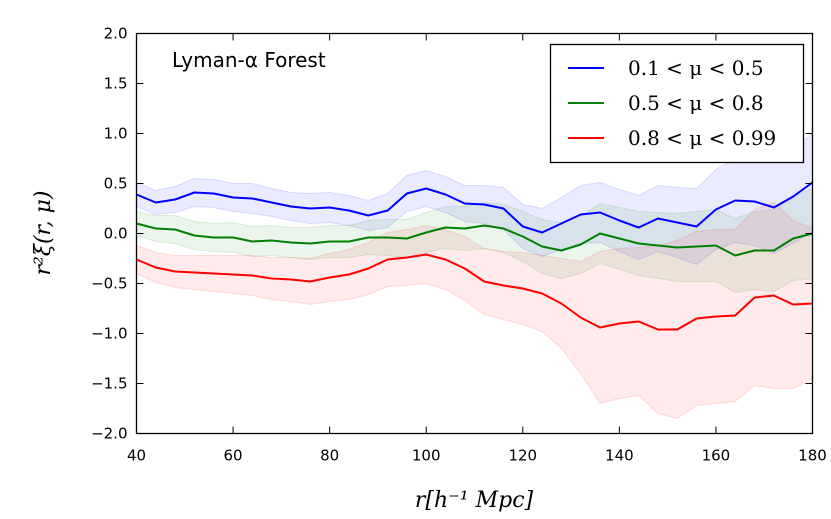  Describe the element at coordinates (522, 456) in the screenshot. I see `x-tick-label: 120` at that location.